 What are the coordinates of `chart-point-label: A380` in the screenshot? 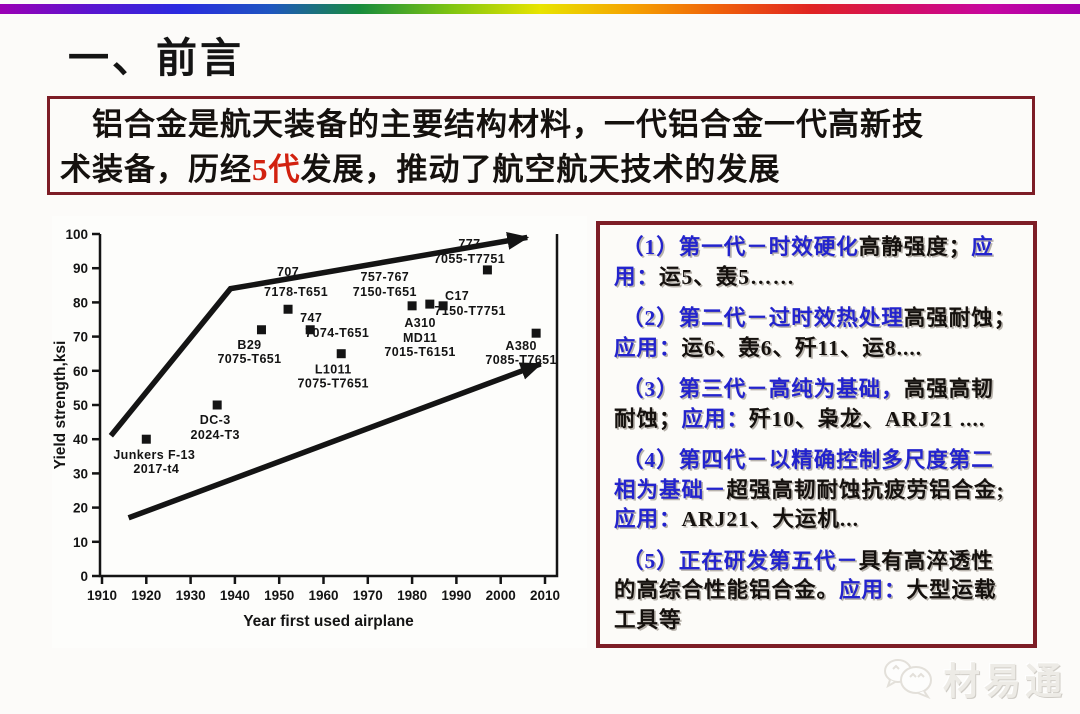 It's located at (520, 346).